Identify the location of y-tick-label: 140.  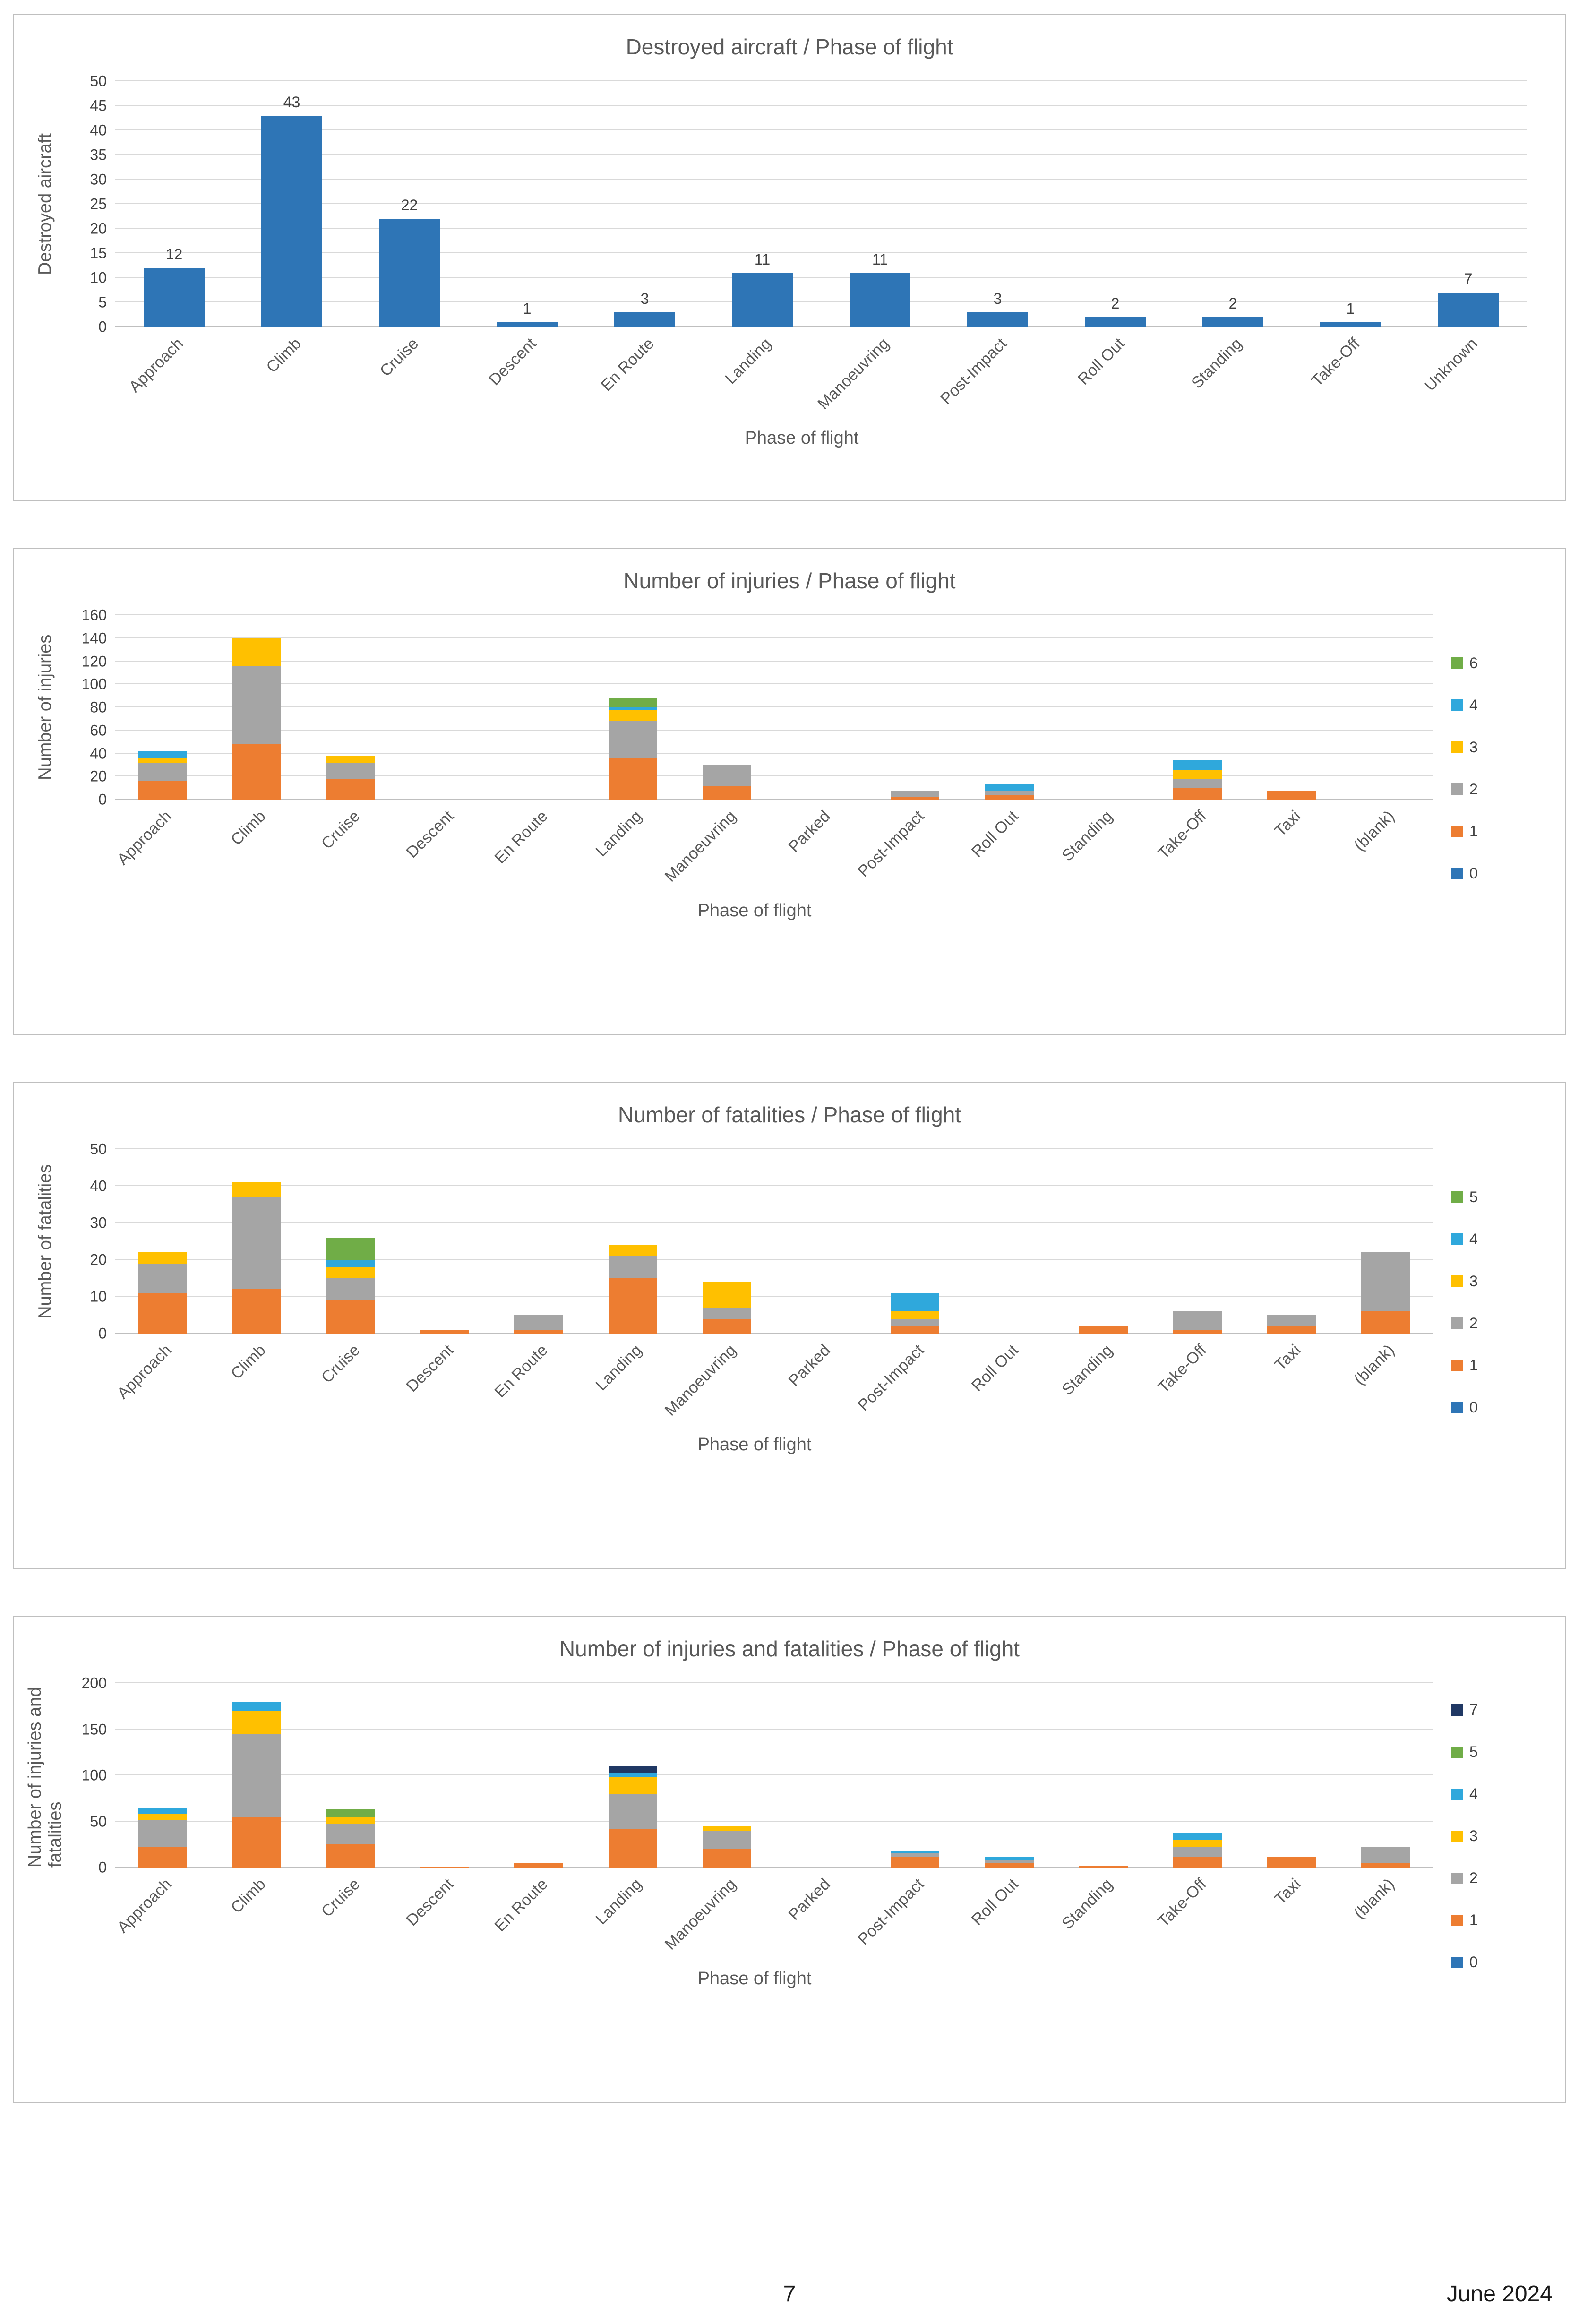
(94, 638).